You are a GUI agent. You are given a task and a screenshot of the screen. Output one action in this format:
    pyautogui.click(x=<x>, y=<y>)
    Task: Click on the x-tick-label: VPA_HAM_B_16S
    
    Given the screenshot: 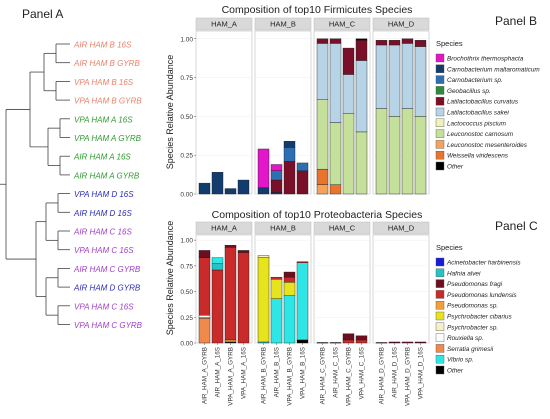 What is the action you would take?
    pyautogui.click(x=303, y=373)
    